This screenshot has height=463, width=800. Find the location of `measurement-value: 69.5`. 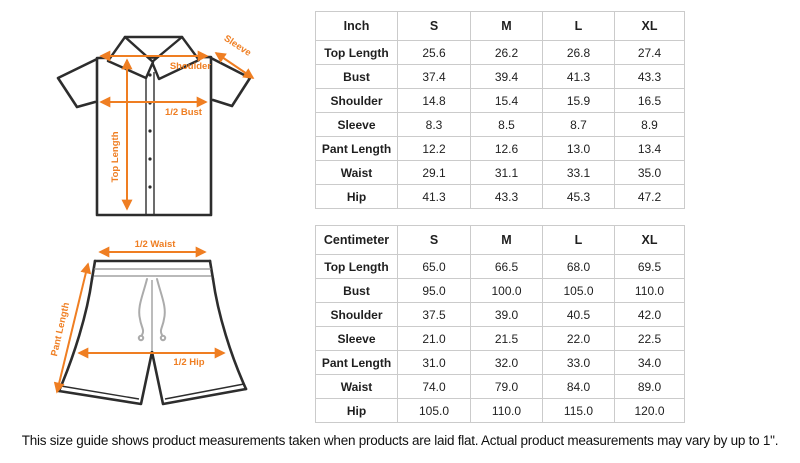

measurement-value: 69.5 is located at coordinates (649, 266).